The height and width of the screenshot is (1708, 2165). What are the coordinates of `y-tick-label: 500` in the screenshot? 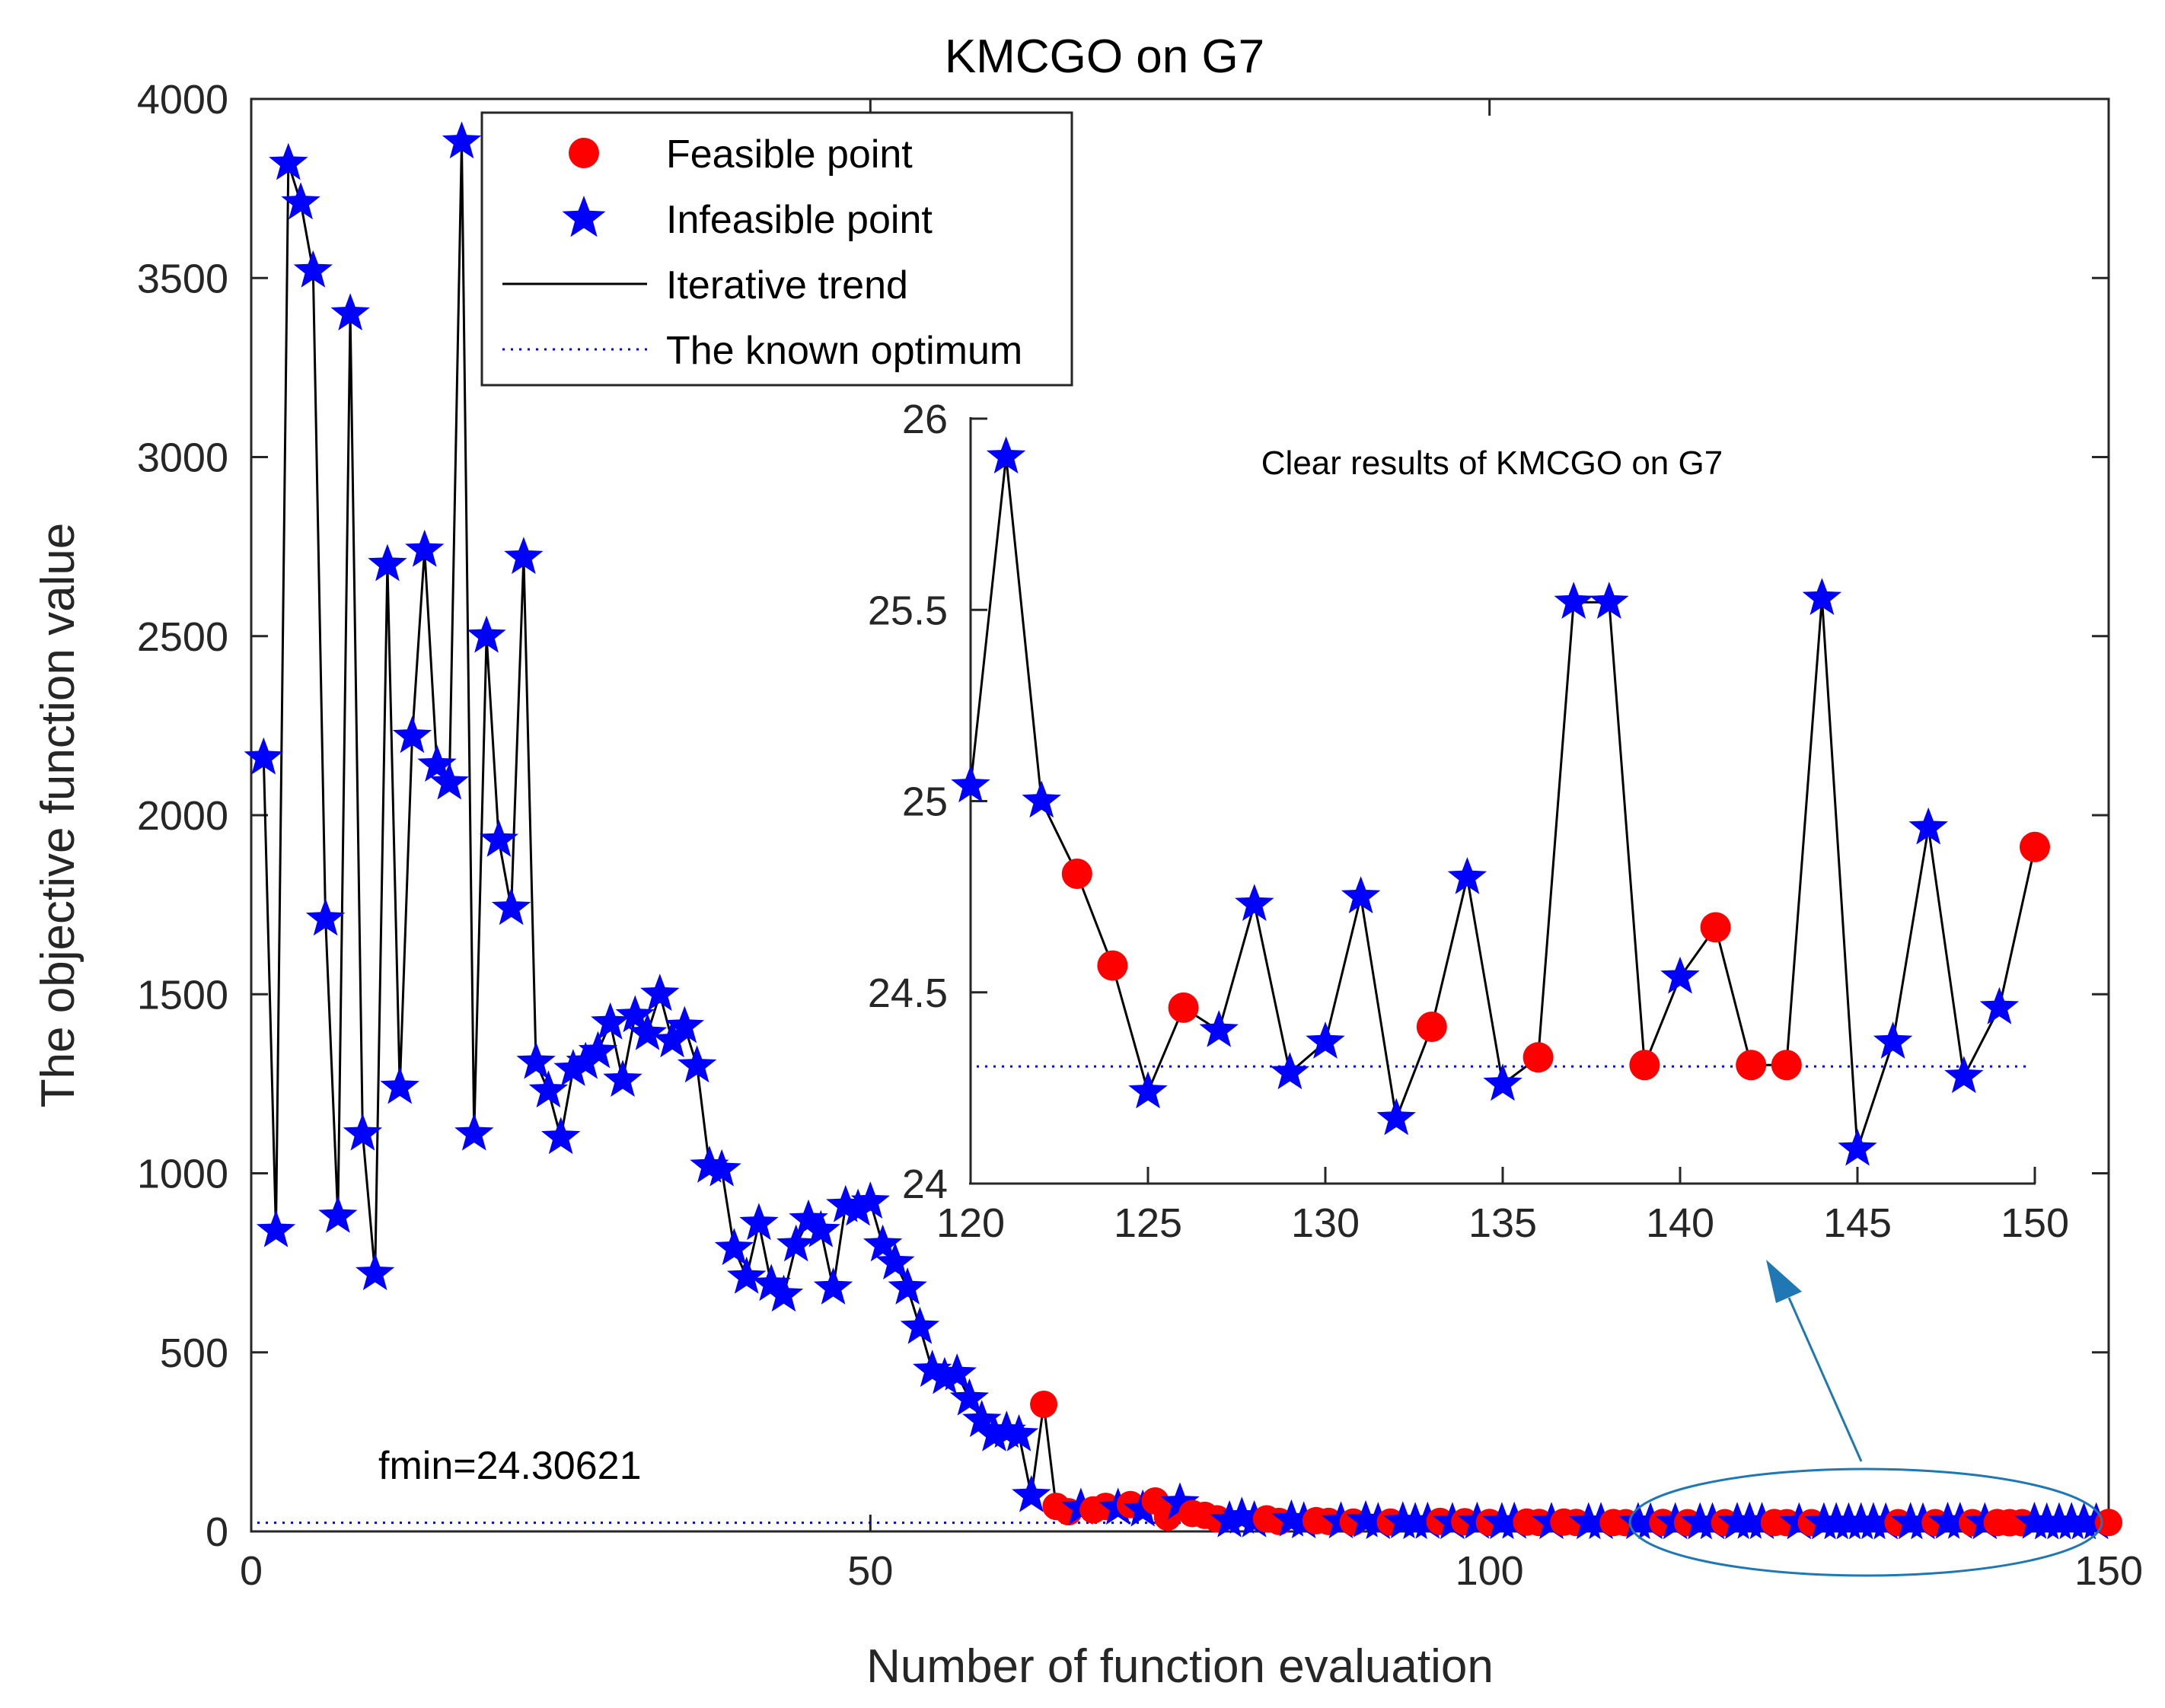 It's located at (194, 1353).